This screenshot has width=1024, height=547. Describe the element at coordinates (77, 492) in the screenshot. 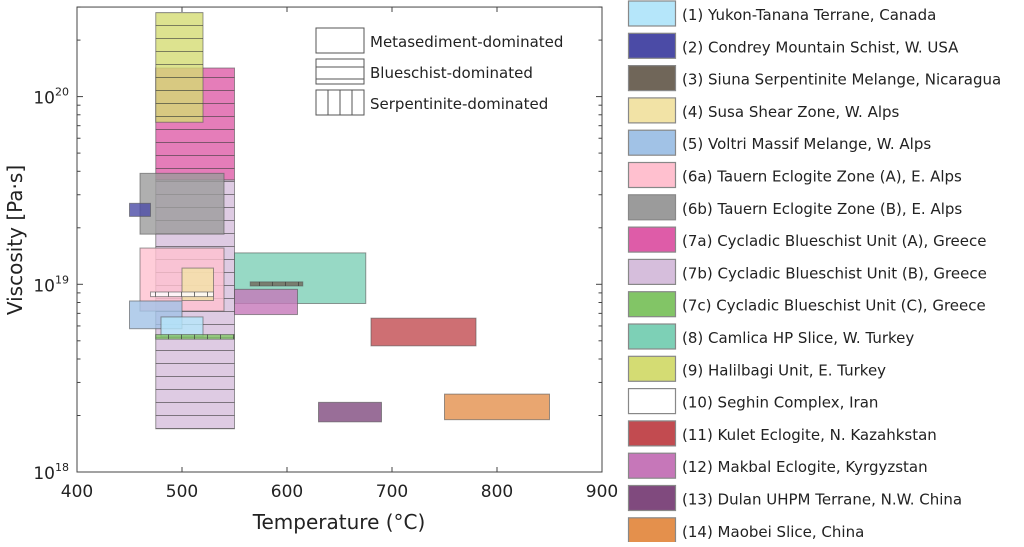

I see `x-tick-label: 400` at that location.